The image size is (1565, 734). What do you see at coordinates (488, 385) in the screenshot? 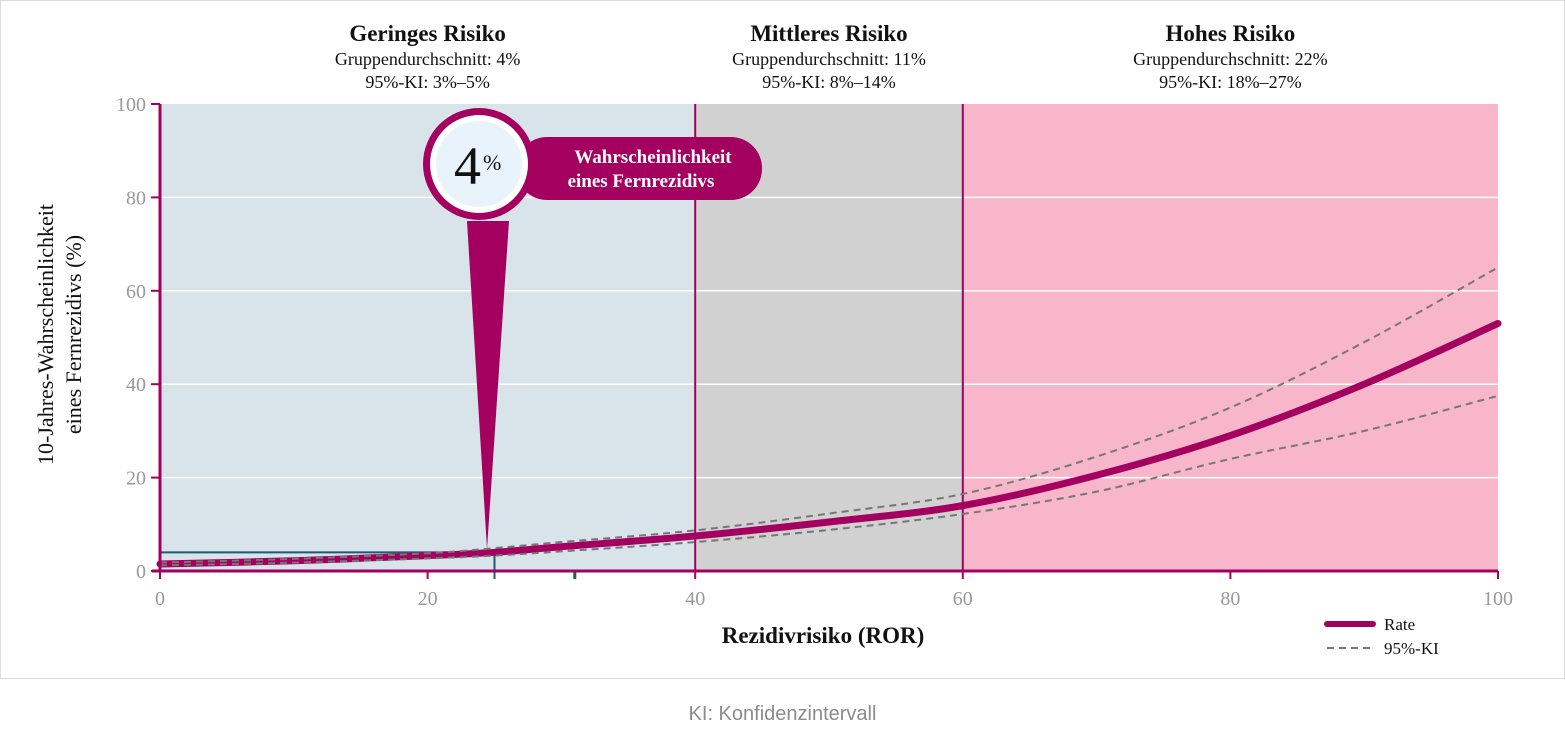
I see `marker-pointer` at bounding box center [488, 385].